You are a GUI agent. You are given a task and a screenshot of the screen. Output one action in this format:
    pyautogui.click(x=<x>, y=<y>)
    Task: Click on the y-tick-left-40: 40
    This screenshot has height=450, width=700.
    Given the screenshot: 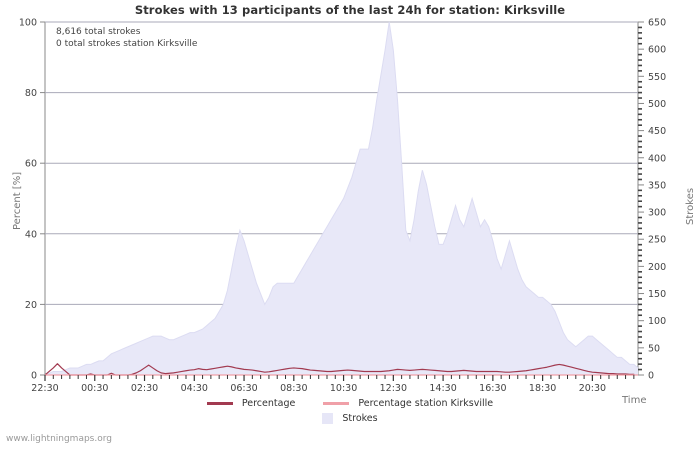 What is the action you would take?
    pyautogui.click(x=31, y=234)
    